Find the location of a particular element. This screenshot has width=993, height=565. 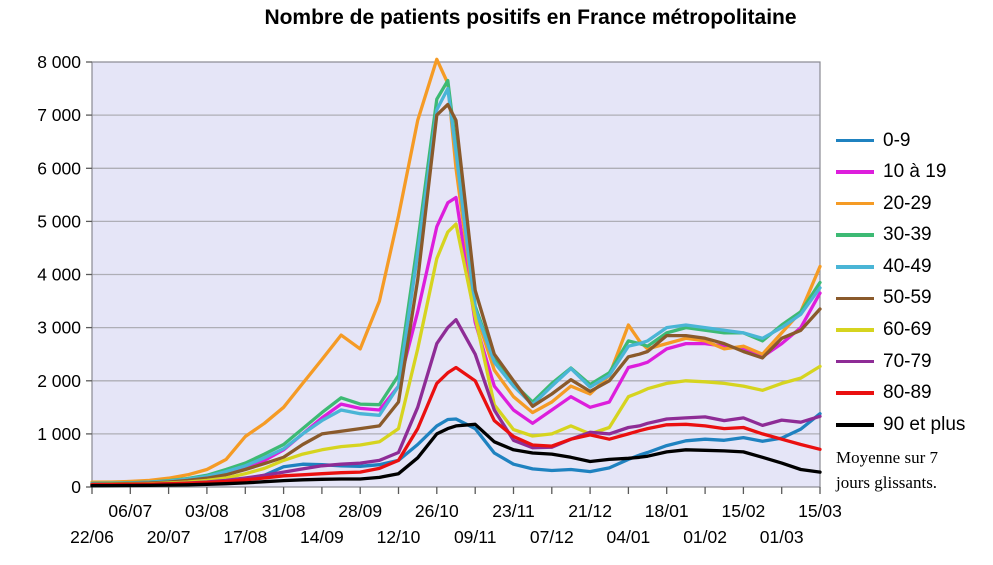

legend-item-70-79: 70-79 is located at coordinates (914, 361).